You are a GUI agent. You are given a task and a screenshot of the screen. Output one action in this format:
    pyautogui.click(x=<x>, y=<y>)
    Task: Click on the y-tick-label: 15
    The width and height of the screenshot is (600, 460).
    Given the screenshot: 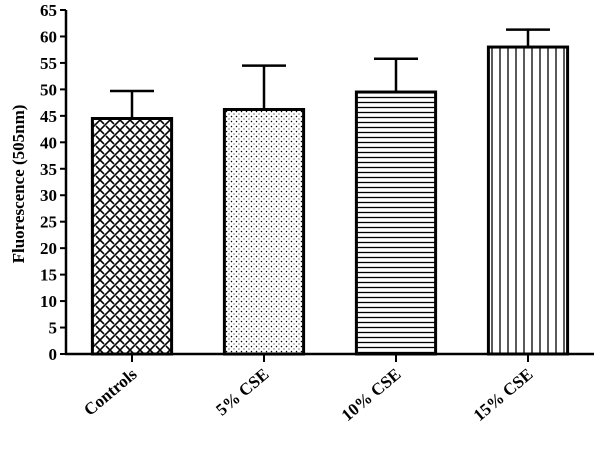 What is the action you would take?
    pyautogui.click(x=48, y=275)
    